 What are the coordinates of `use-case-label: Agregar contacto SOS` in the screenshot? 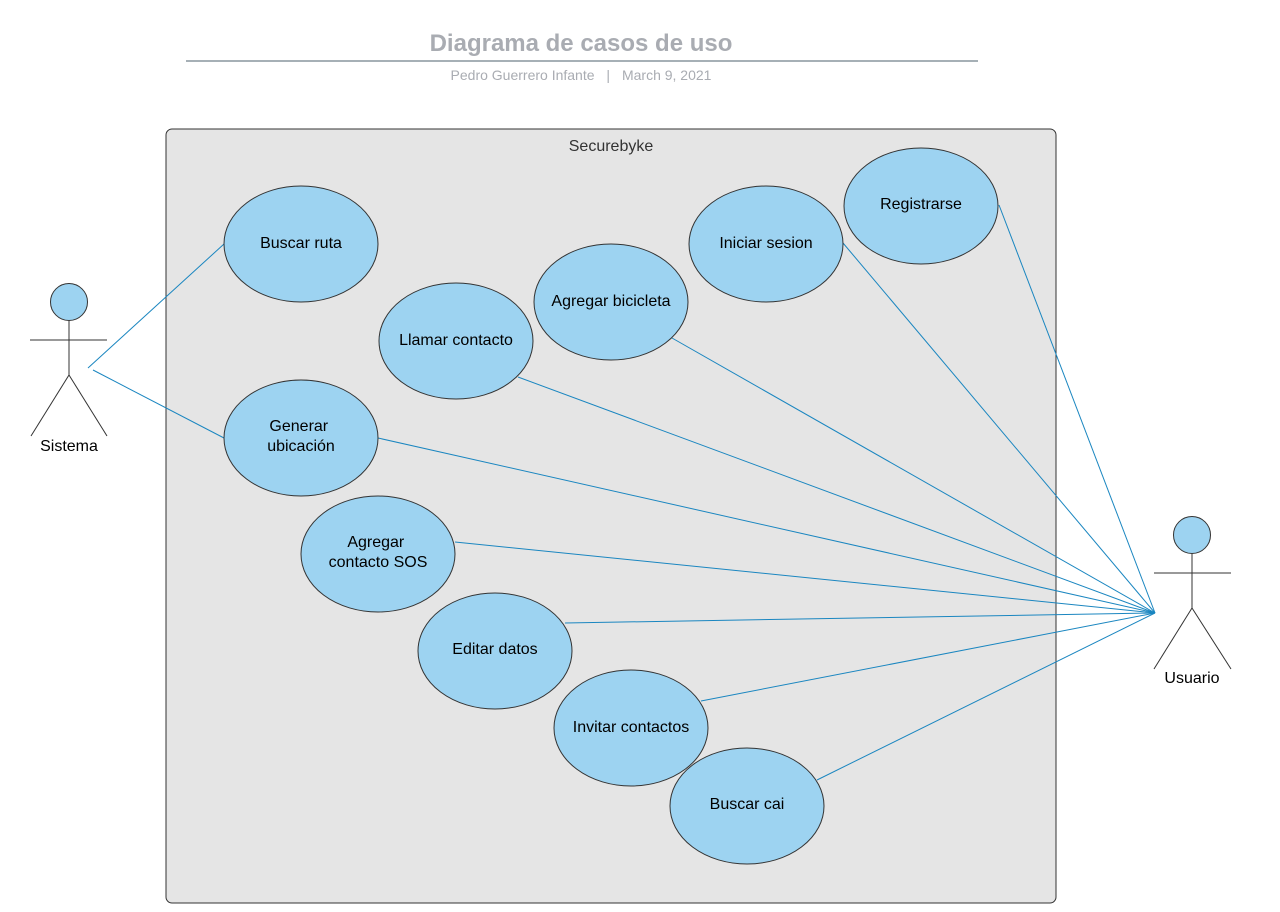 It's located at (378, 552).